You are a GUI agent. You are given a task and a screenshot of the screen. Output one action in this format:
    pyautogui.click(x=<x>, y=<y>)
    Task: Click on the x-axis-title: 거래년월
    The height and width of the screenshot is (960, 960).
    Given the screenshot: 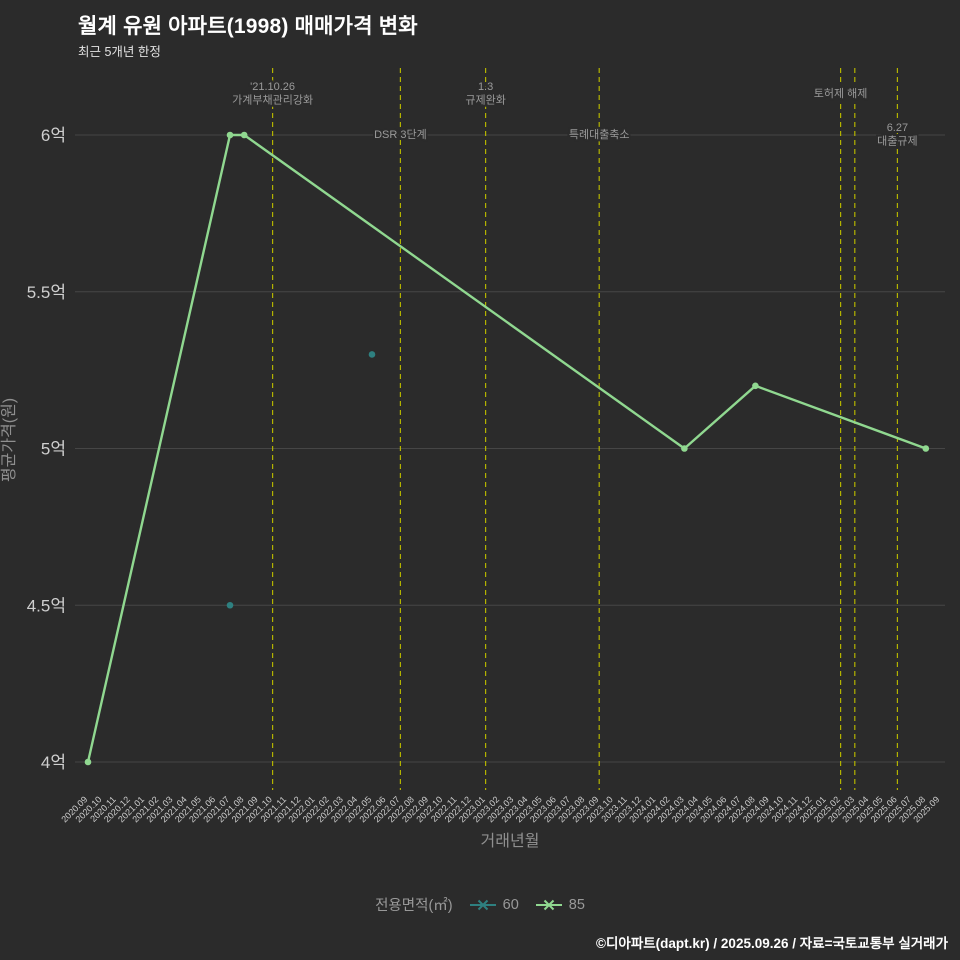 What is the action you would take?
    pyautogui.click(x=510, y=841)
    